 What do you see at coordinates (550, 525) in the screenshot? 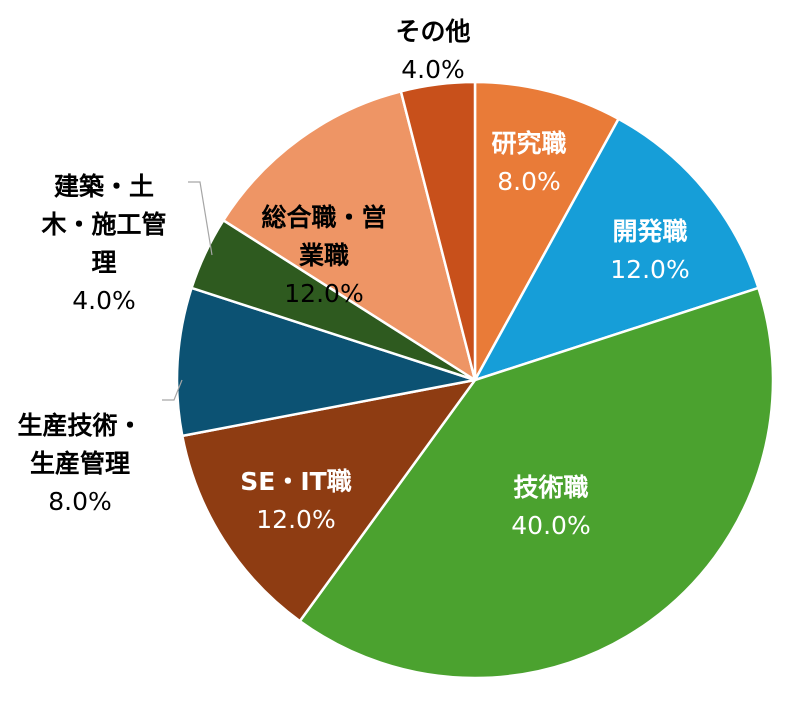
I see `slice-percent-label: 40.0%` at bounding box center [550, 525].